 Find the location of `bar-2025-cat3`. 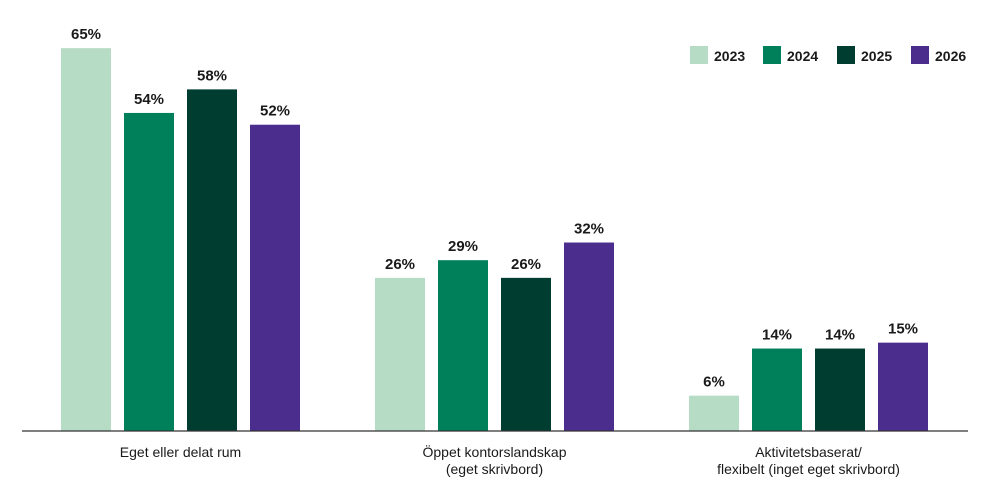

bar-2025-cat3 is located at coordinates (840, 389).